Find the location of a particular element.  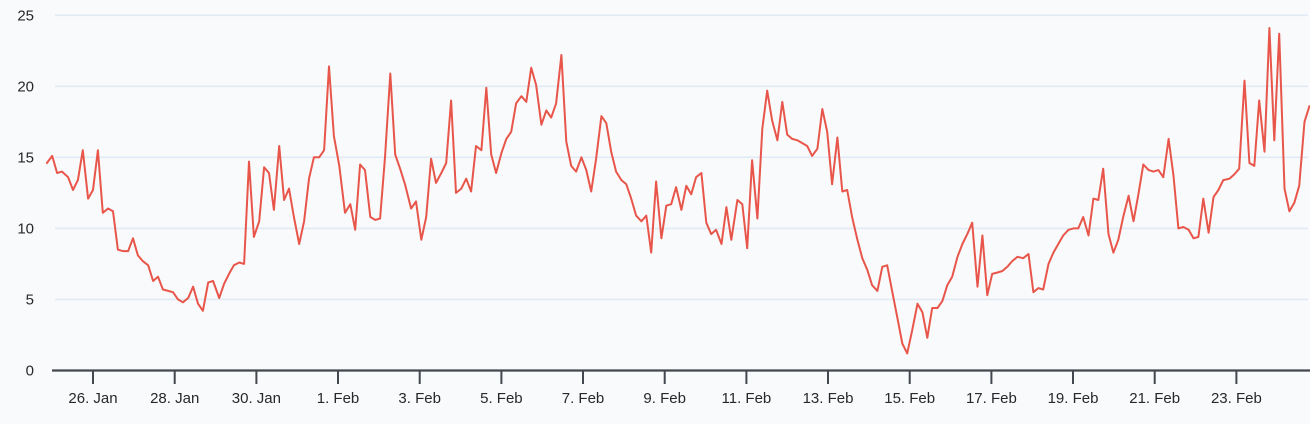

x-axis-ticks is located at coordinates (665, 377).